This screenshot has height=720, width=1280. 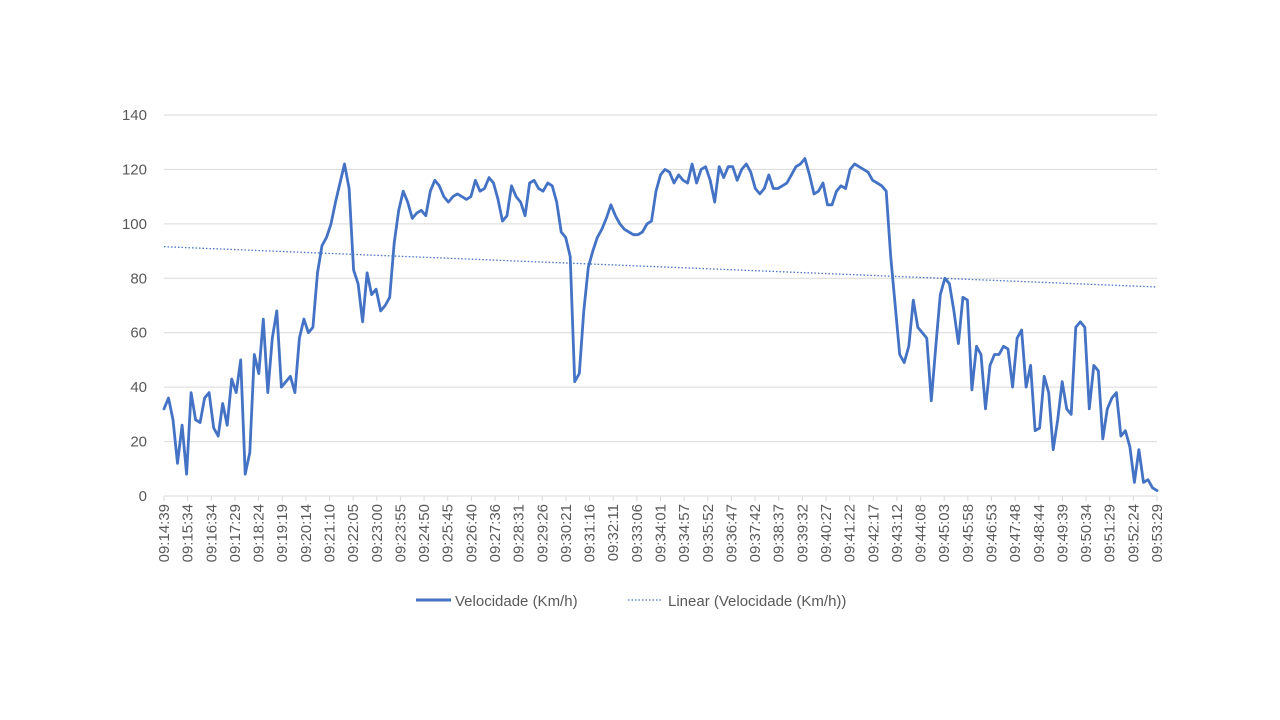 What do you see at coordinates (143, 496) in the screenshot?
I see `y-tick-label: 0` at bounding box center [143, 496].